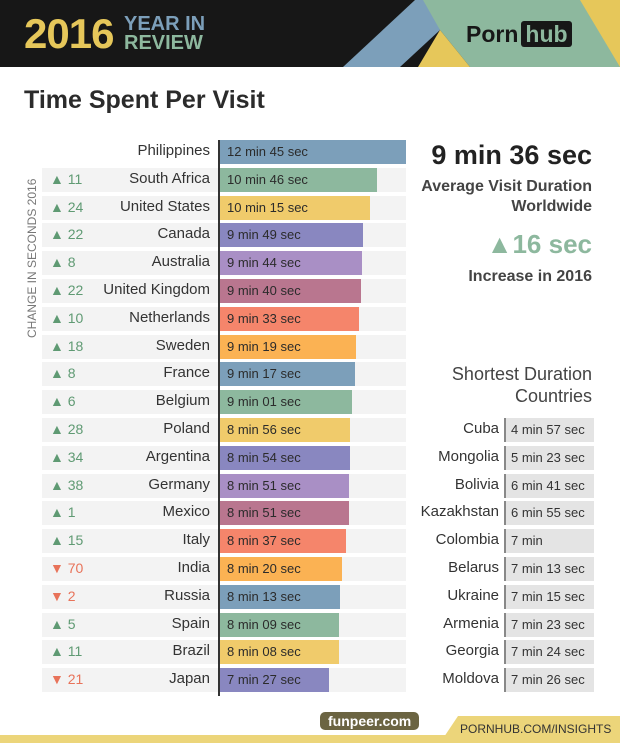  Describe the element at coordinates (224, 402) in the screenshot. I see `bar-row: ▲ 6 Belgium 9 min 01 sec` at that location.